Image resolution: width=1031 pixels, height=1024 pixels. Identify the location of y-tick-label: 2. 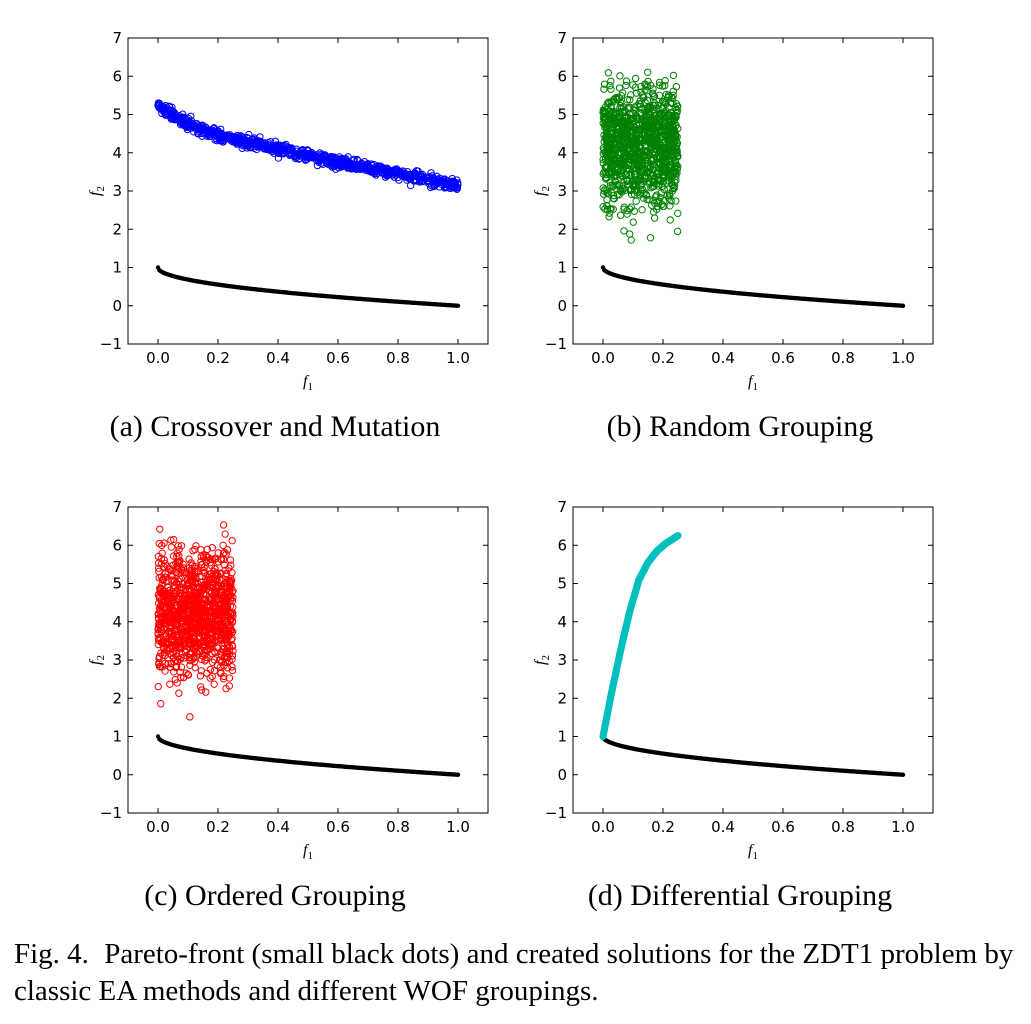
(562, 229).